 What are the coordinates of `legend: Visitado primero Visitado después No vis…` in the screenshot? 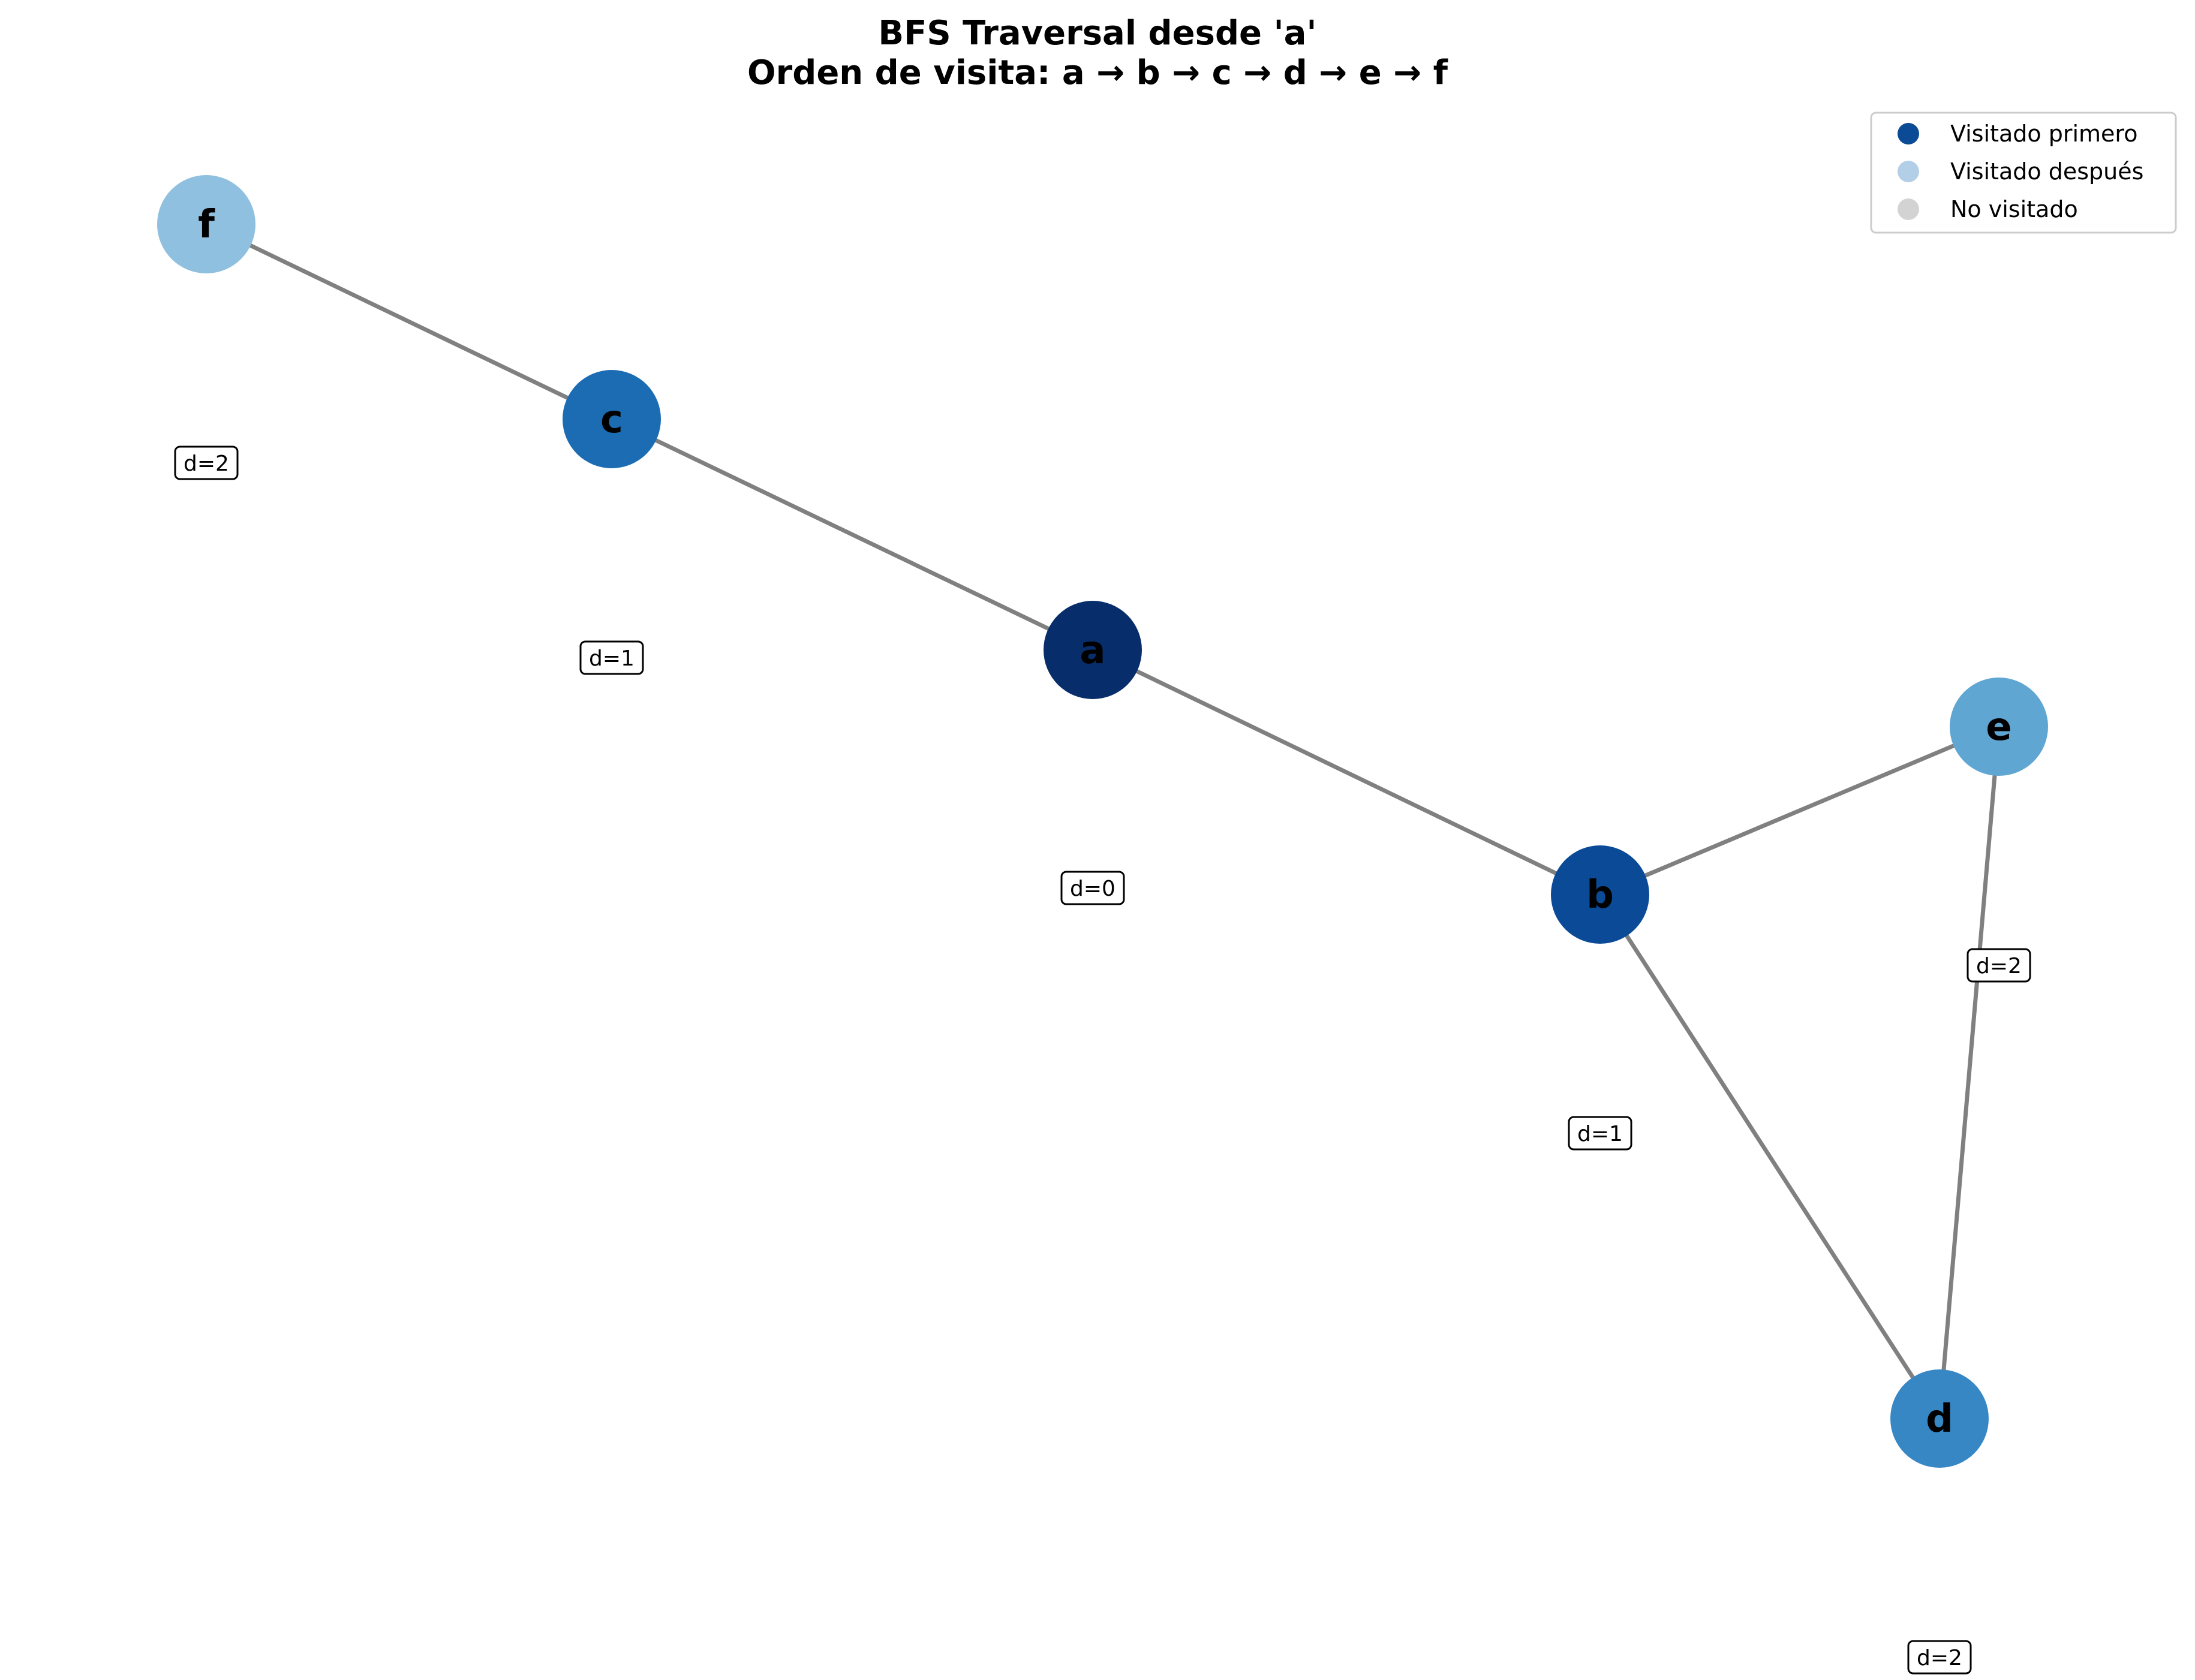 It's located at (2024, 173).